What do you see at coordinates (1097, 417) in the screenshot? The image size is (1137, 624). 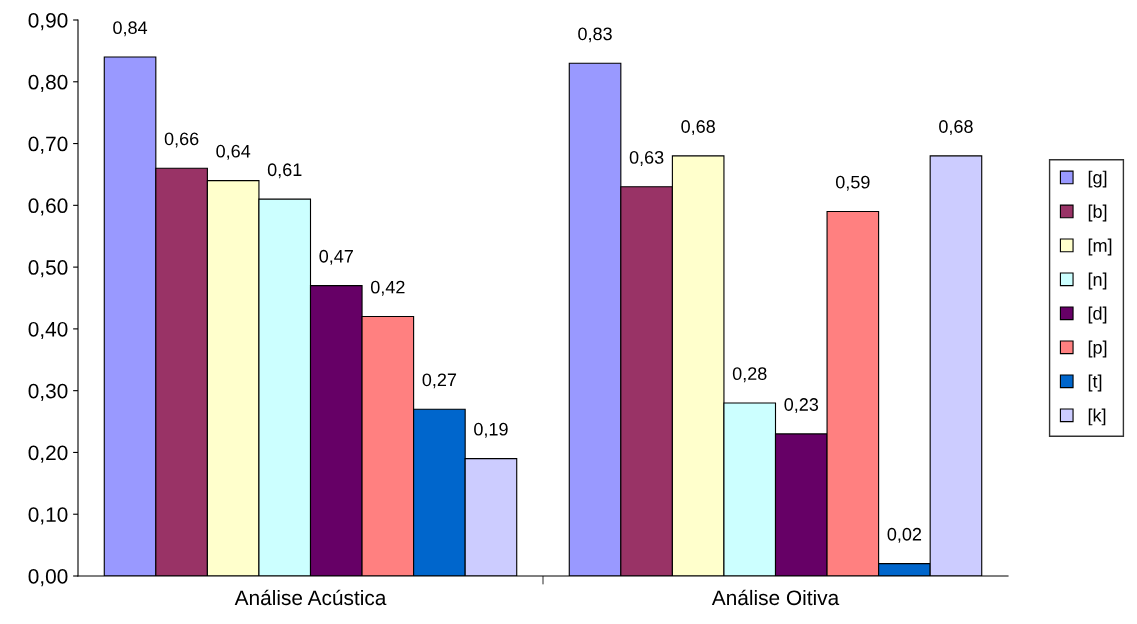 I see `legend-label: [k]` at bounding box center [1097, 417].